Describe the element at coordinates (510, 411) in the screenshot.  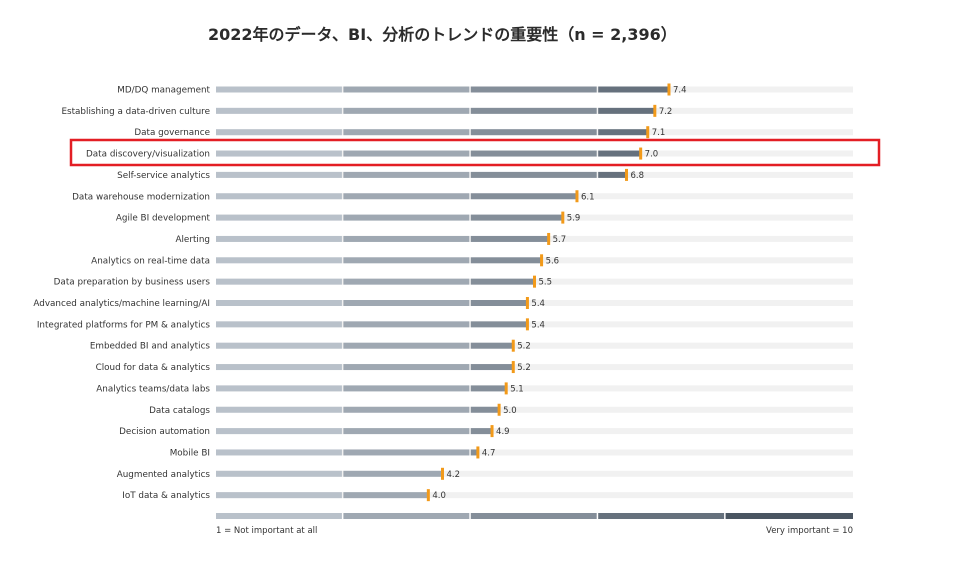
I see `value-label: 5.0` at that location.